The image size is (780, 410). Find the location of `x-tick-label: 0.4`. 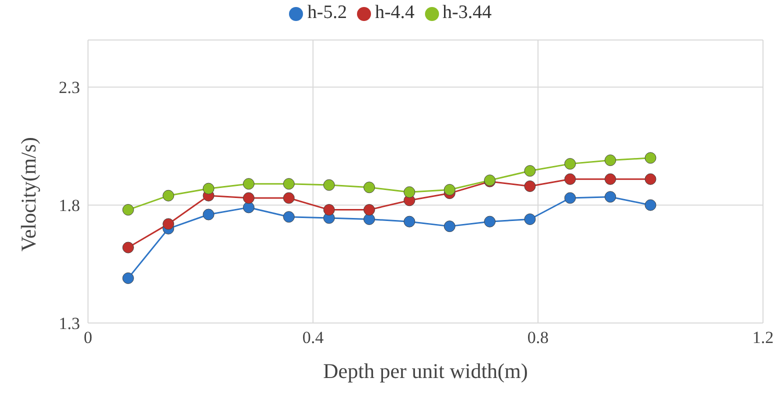

x-tick-label: 0.4 is located at coordinates (313, 338).